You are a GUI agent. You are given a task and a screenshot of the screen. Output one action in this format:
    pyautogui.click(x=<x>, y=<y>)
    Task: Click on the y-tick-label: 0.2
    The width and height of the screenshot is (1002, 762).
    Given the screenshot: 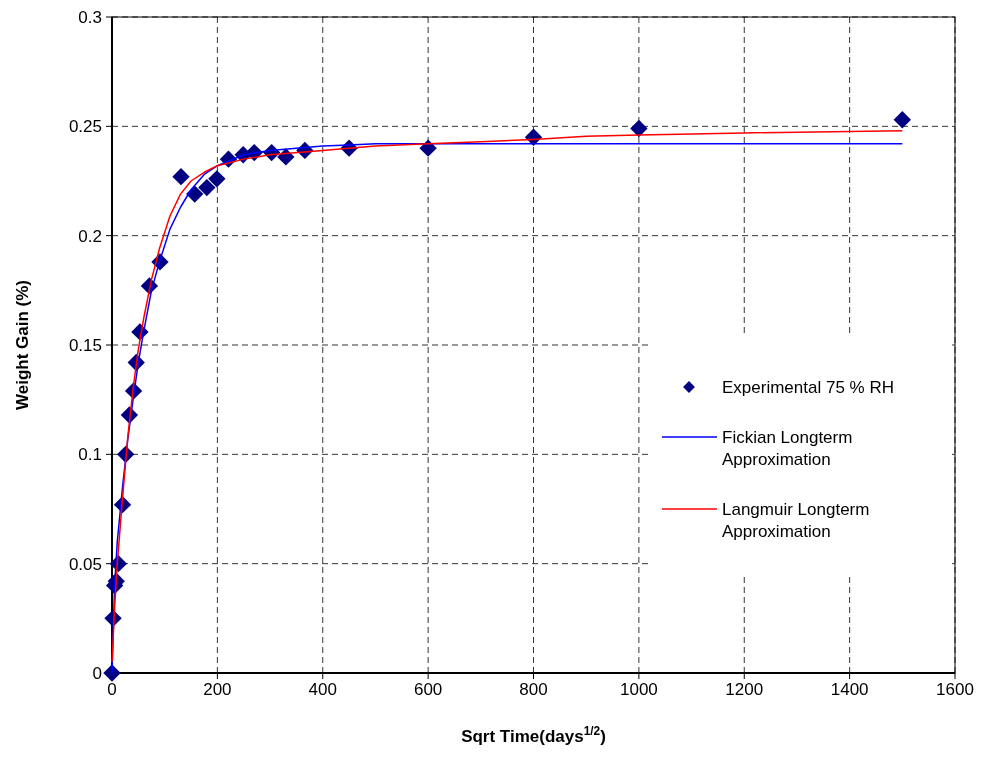 What is the action you would take?
    pyautogui.click(x=90, y=236)
    